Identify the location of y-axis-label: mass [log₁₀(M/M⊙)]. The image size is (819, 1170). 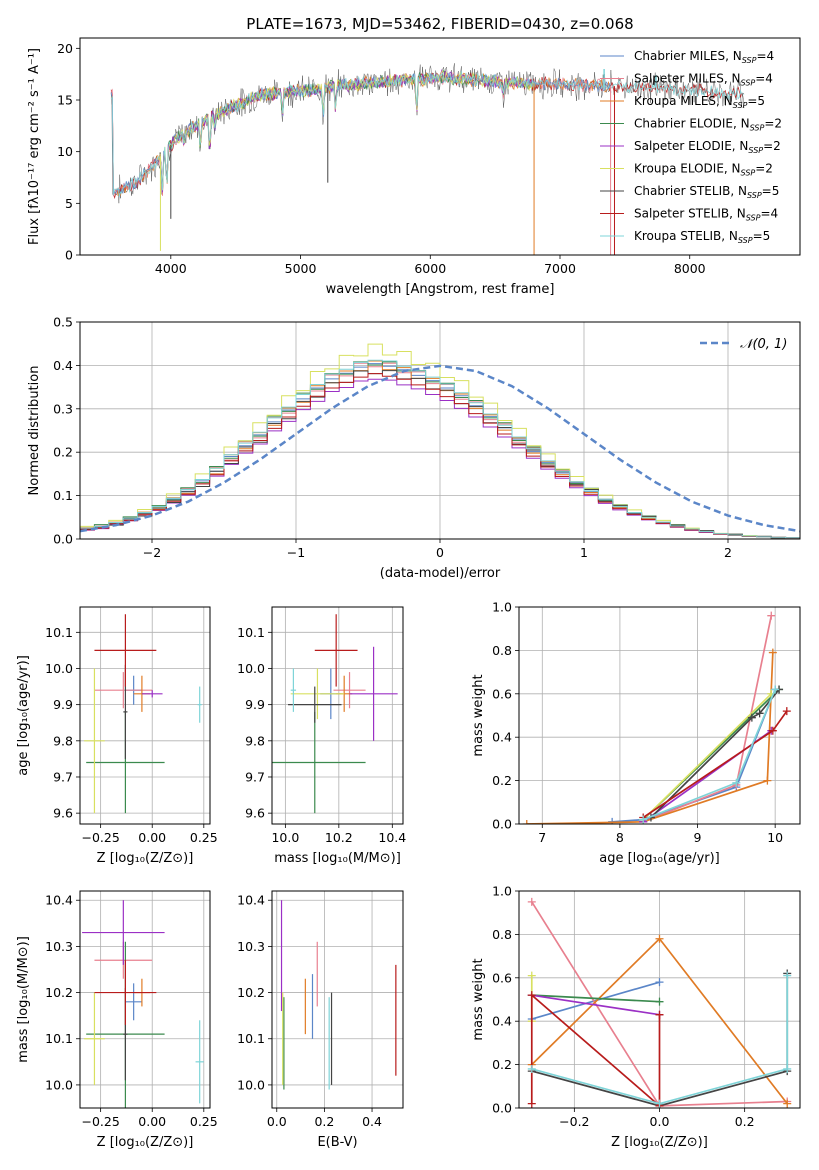
(23, 999).